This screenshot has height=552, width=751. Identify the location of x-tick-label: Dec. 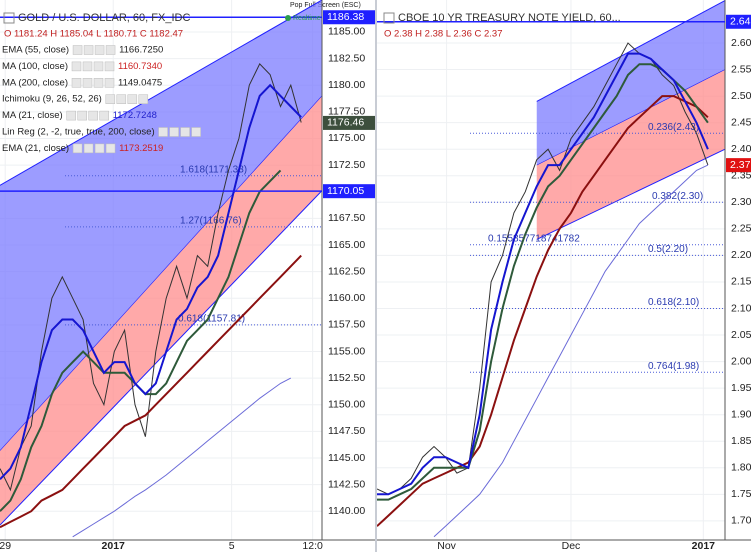
(571, 546).